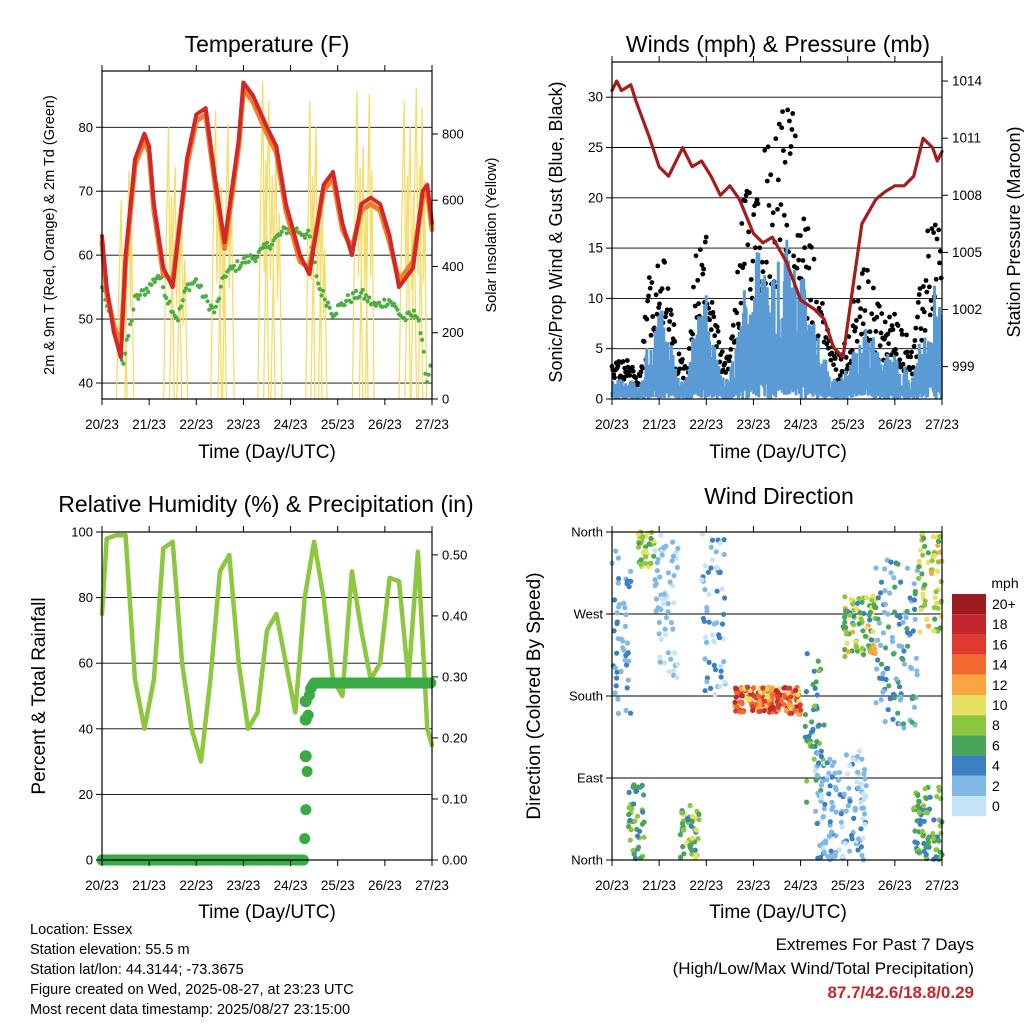 The image size is (1024, 1024). I want to click on temperature-title: Temperature (F), so click(267, 44).